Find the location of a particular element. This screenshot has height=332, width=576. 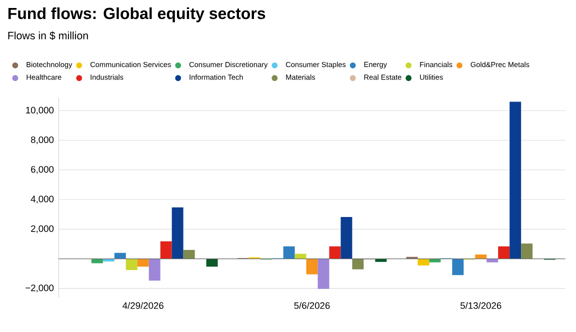

y-tick-label: 6,000 is located at coordinates (42, 170).